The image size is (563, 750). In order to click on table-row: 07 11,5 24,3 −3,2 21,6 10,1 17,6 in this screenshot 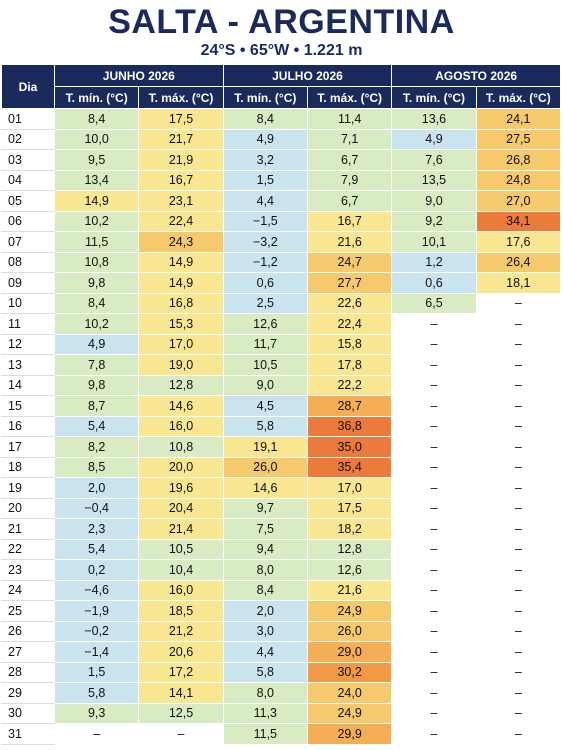, I will do `click(281, 242)`.